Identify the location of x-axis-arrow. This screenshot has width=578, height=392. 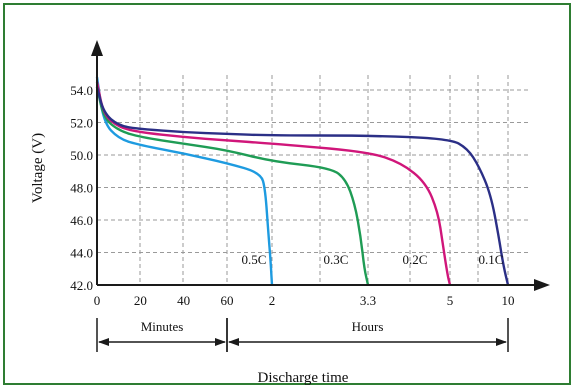
(542, 285).